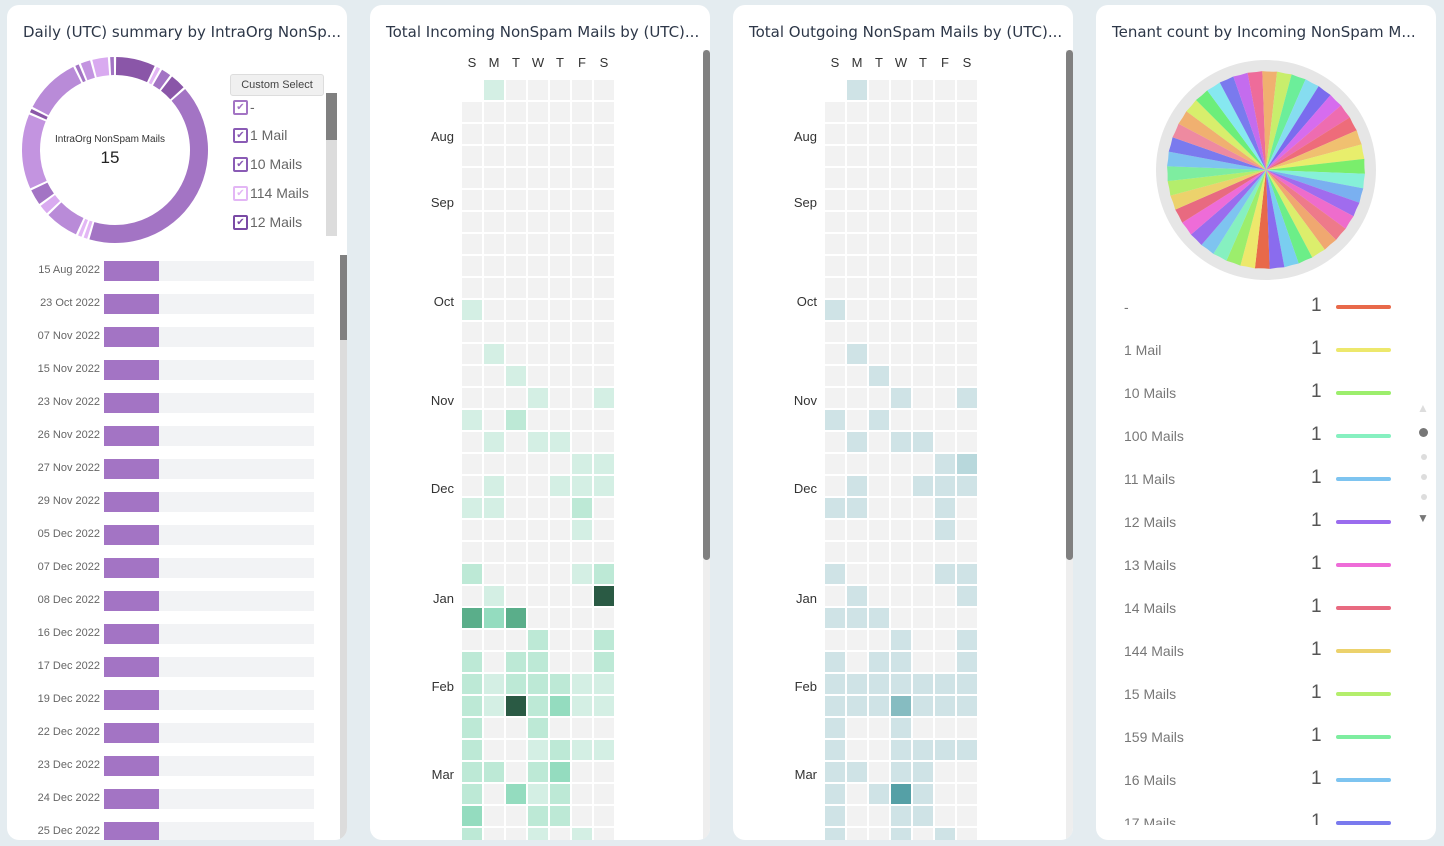 This screenshot has width=1444, height=846. Describe the element at coordinates (1423, 408) in the screenshot. I see `page-up-icon: ▲` at that location.